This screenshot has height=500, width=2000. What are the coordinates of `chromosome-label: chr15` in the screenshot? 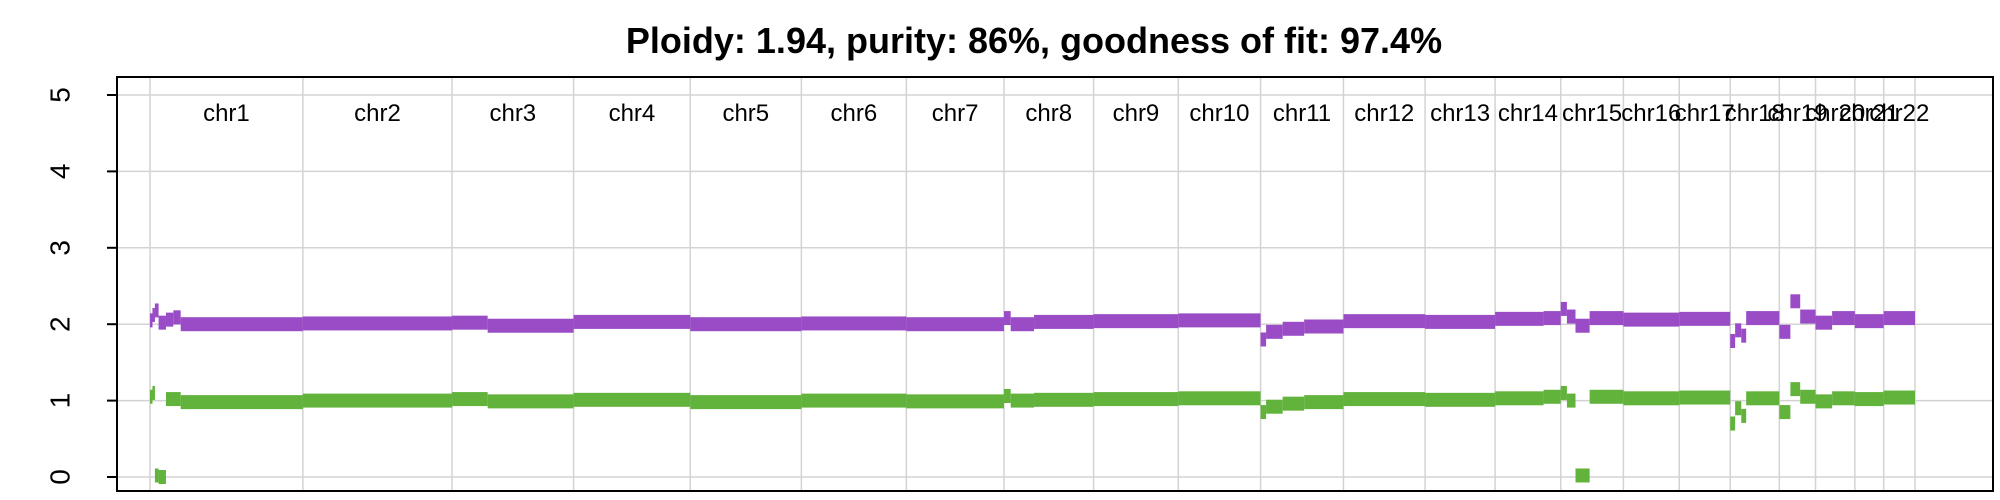 It's located at (1592, 113).